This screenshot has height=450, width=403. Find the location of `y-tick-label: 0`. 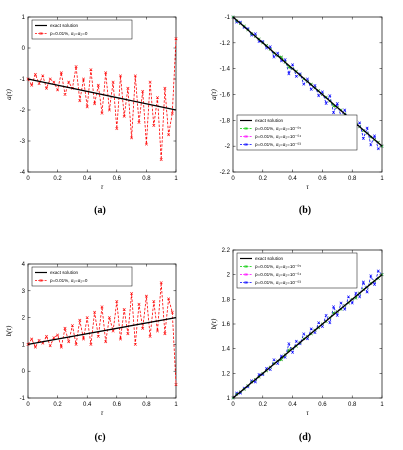

y-tick-label: 0 is located at coordinates (24, 49).